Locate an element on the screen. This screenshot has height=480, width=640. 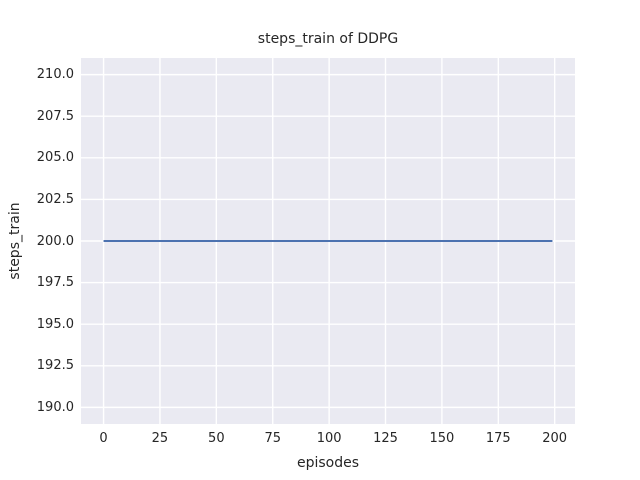
x-tick-label: 125 is located at coordinates (385, 438).